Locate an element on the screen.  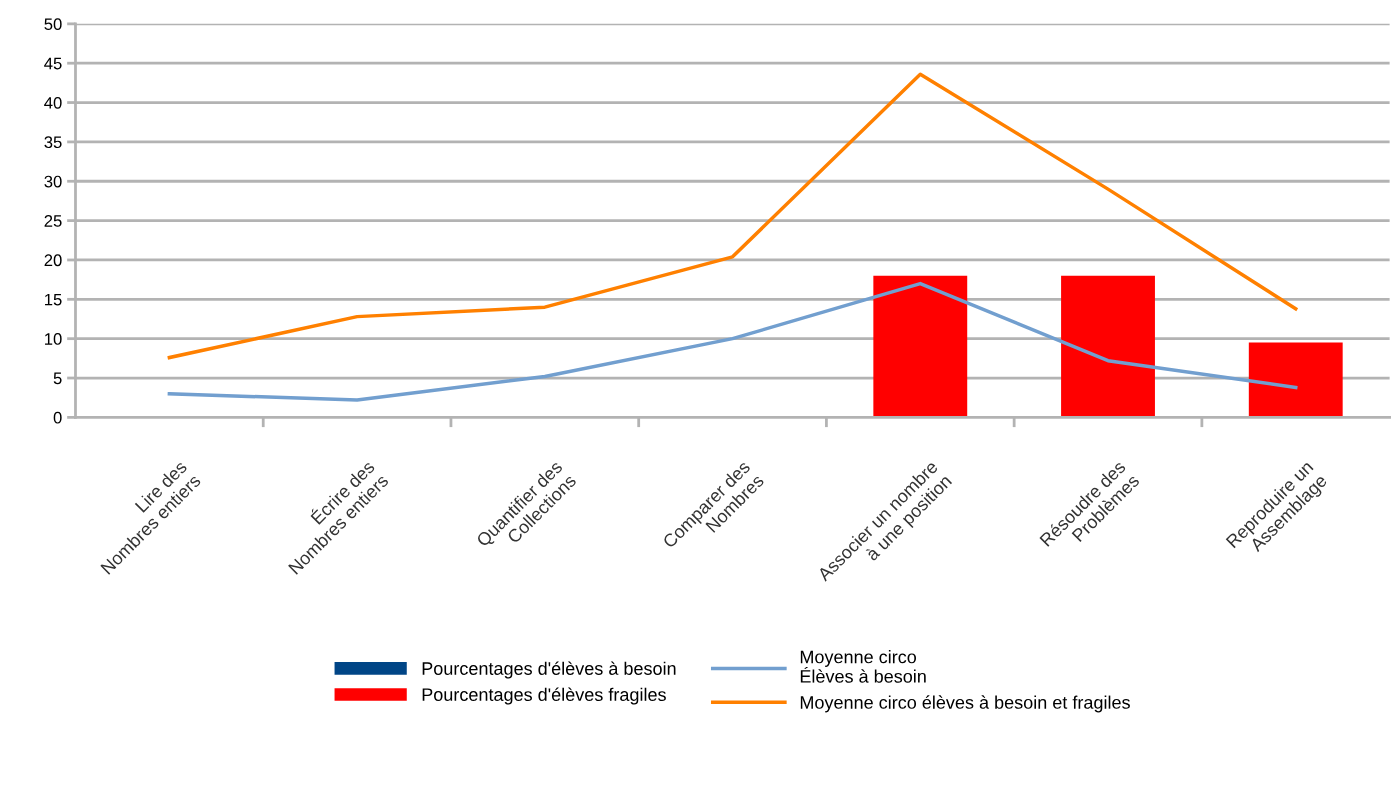
legend-label: Pourcentages d'élèves à besoin is located at coordinates (549, 670).